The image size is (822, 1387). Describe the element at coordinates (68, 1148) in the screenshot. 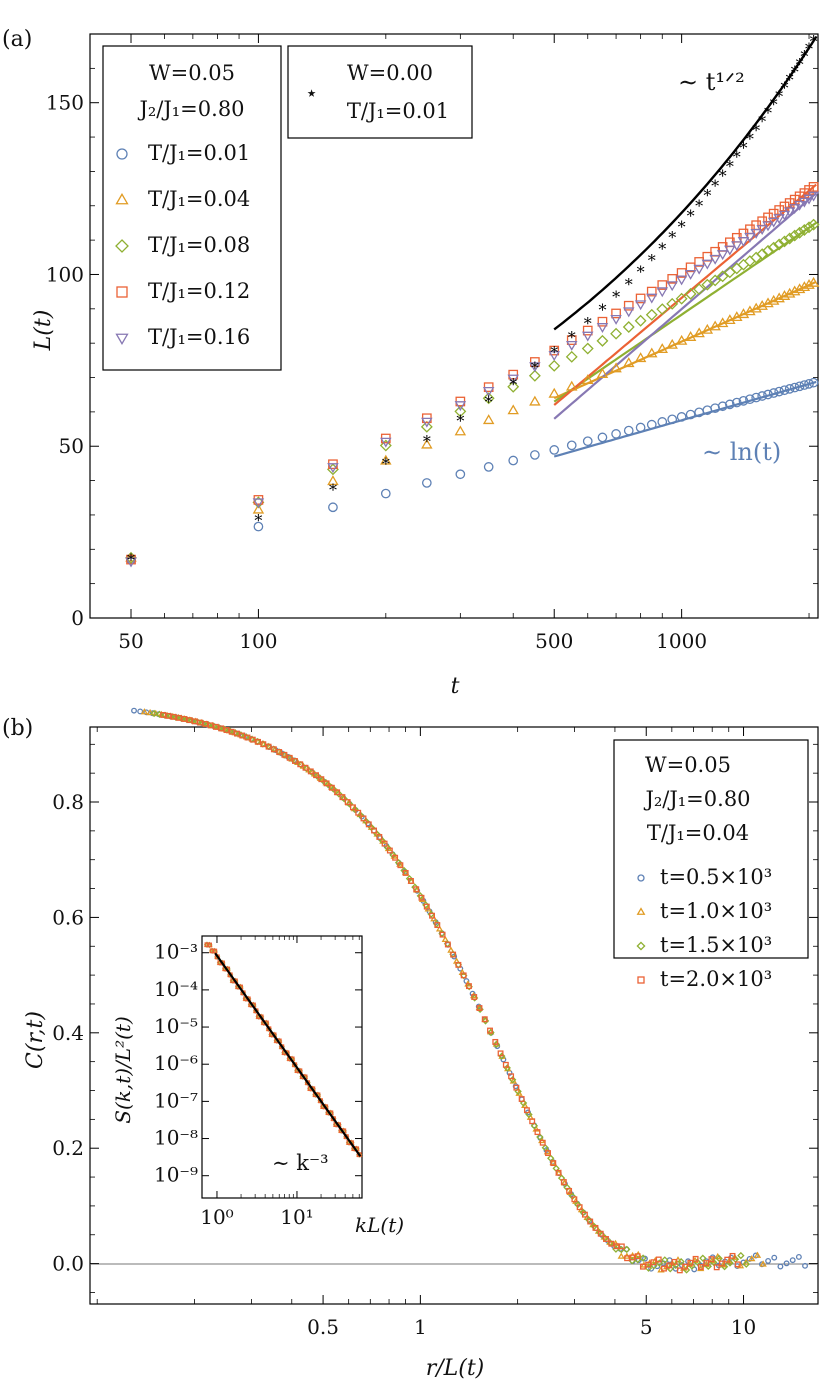

I see `b-ytick-label: 0.2` at that location.